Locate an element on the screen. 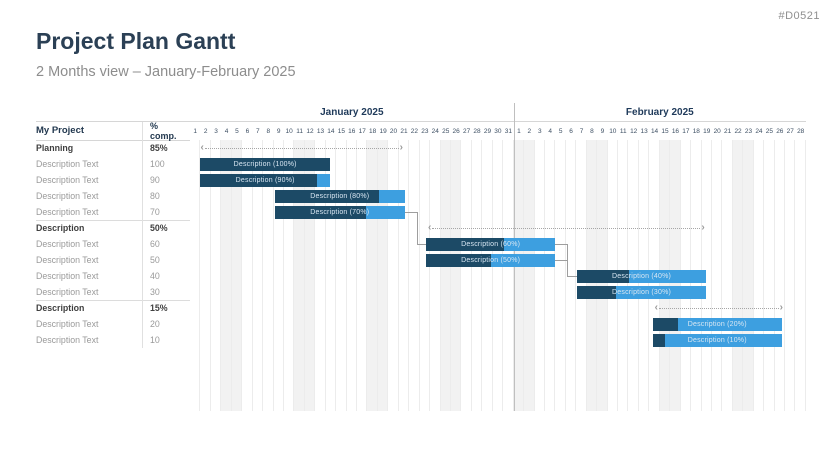  gantt-bar: Description (70%) is located at coordinates (340, 212).